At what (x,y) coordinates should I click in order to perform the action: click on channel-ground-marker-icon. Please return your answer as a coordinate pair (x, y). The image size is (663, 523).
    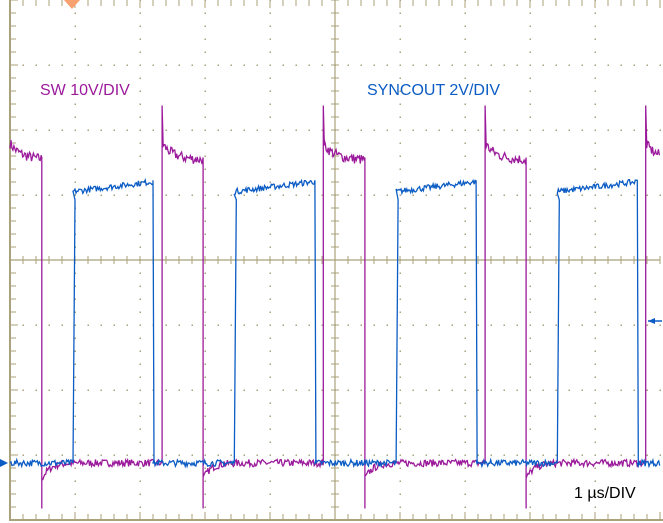
    Looking at the image, I should click on (4, 463).